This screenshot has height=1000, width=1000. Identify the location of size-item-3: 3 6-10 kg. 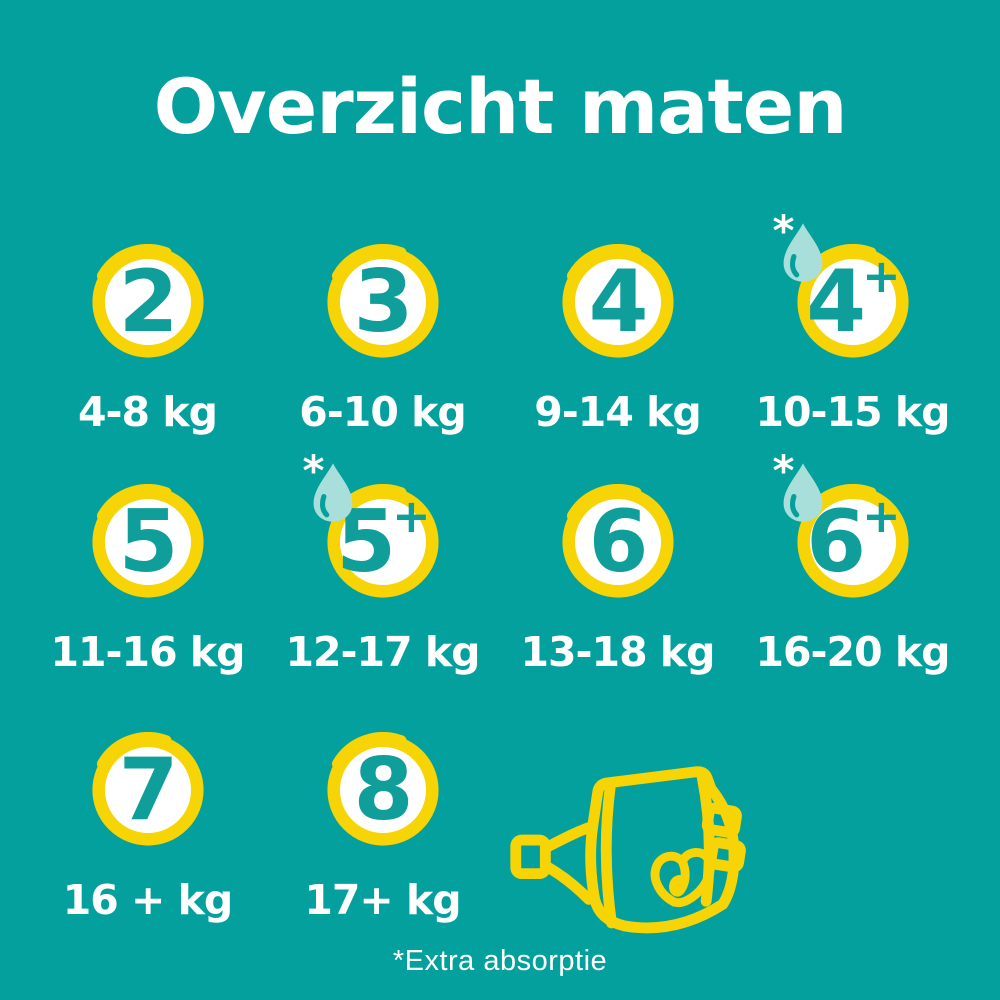
(382, 332).